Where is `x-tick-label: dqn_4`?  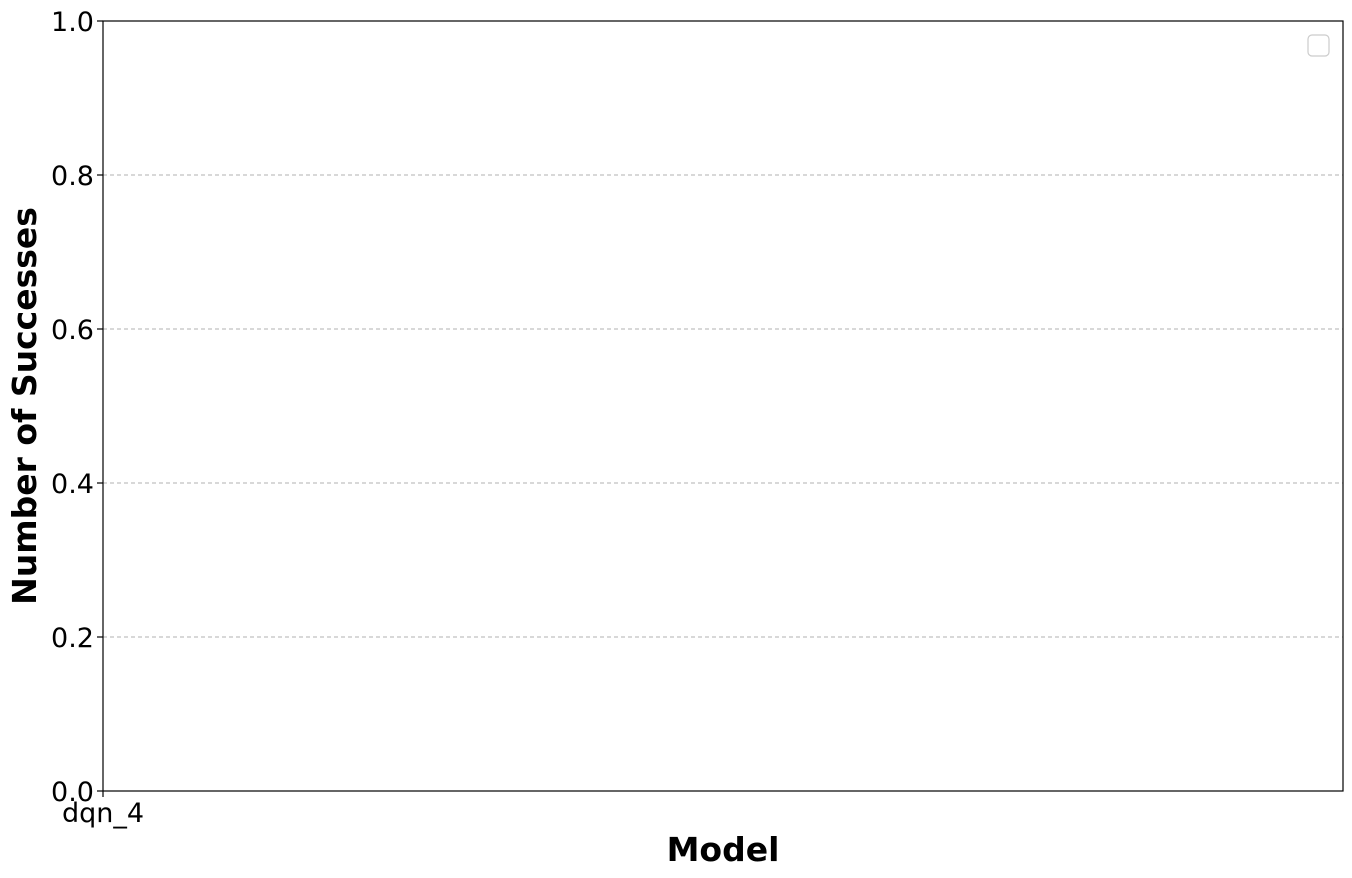
x-tick-label: dqn_4 is located at coordinates (103, 813).